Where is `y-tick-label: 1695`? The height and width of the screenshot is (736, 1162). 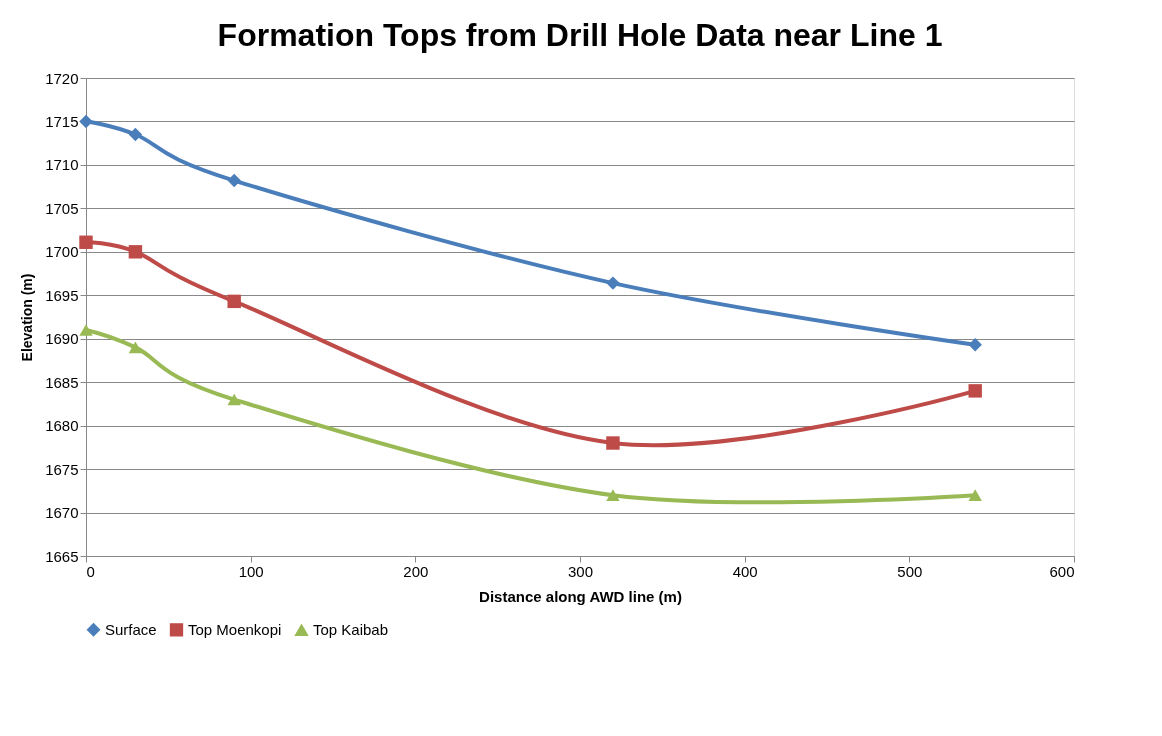 y-tick-label: 1695 is located at coordinates (62, 295).